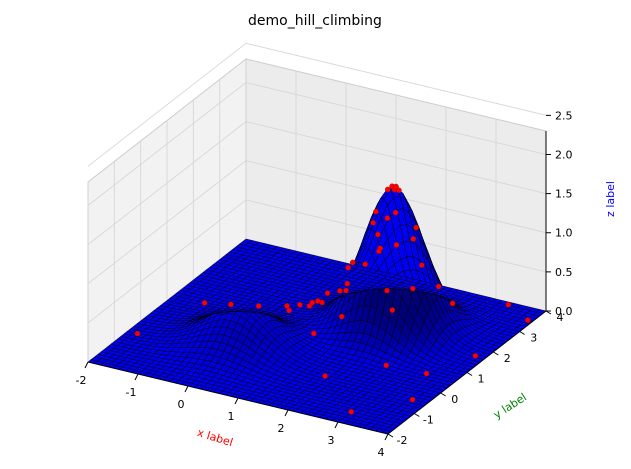  Describe the element at coordinates (533, 338) in the screenshot. I see `y-tick-label: 3` at that location.